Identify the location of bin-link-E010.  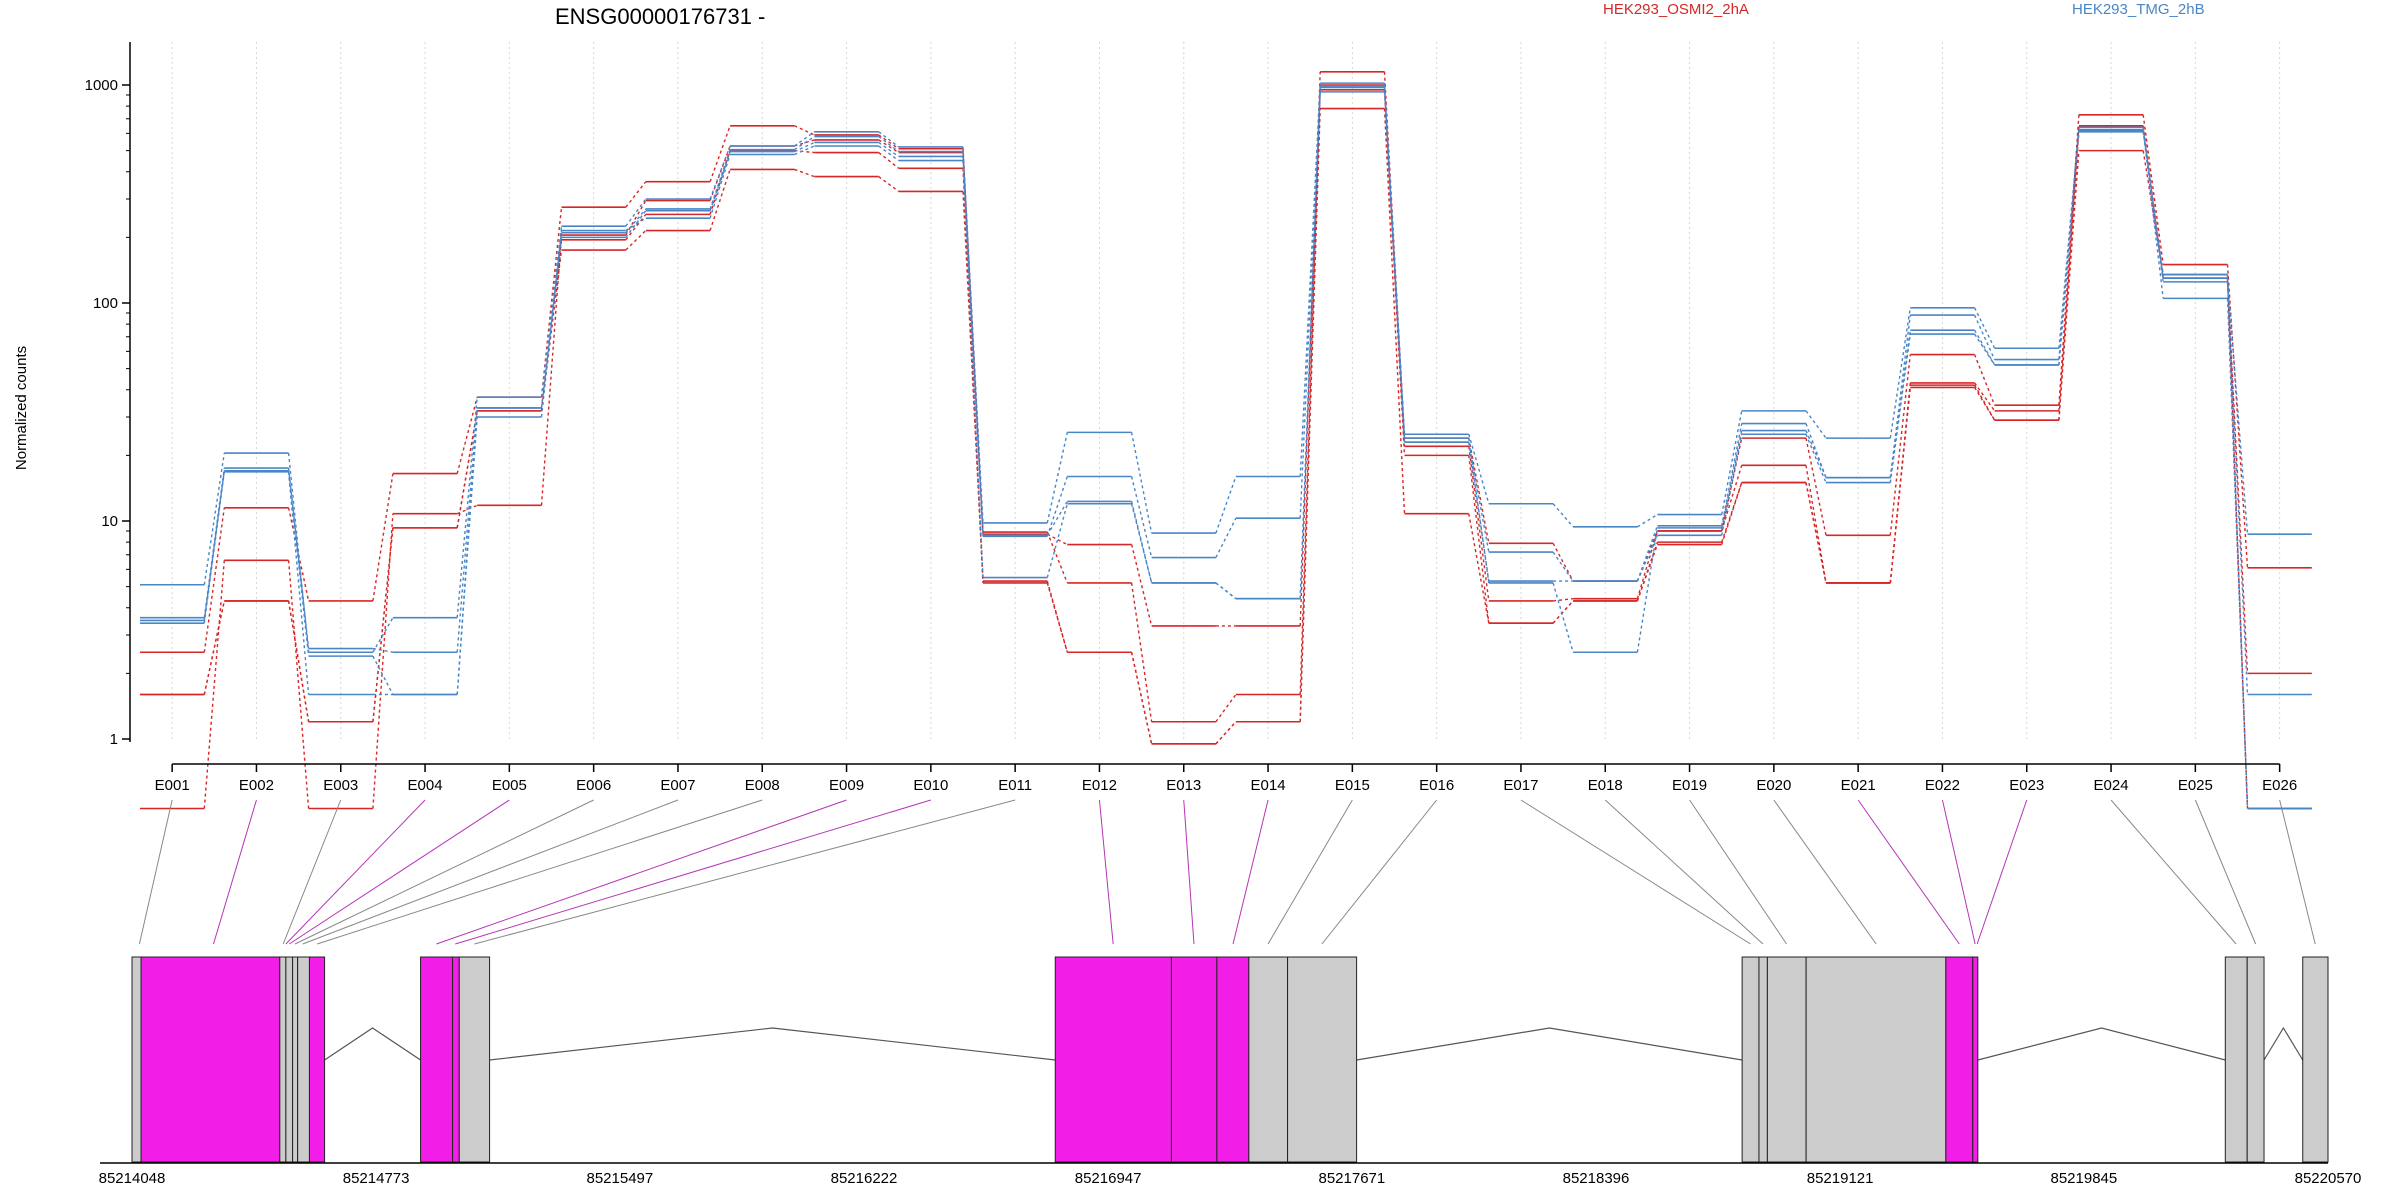
(693, 872).